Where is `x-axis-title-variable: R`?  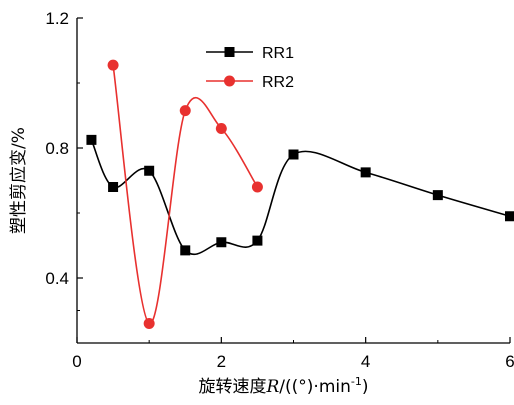
x-axis-title-variable: R is located at coordinates (272, 387).